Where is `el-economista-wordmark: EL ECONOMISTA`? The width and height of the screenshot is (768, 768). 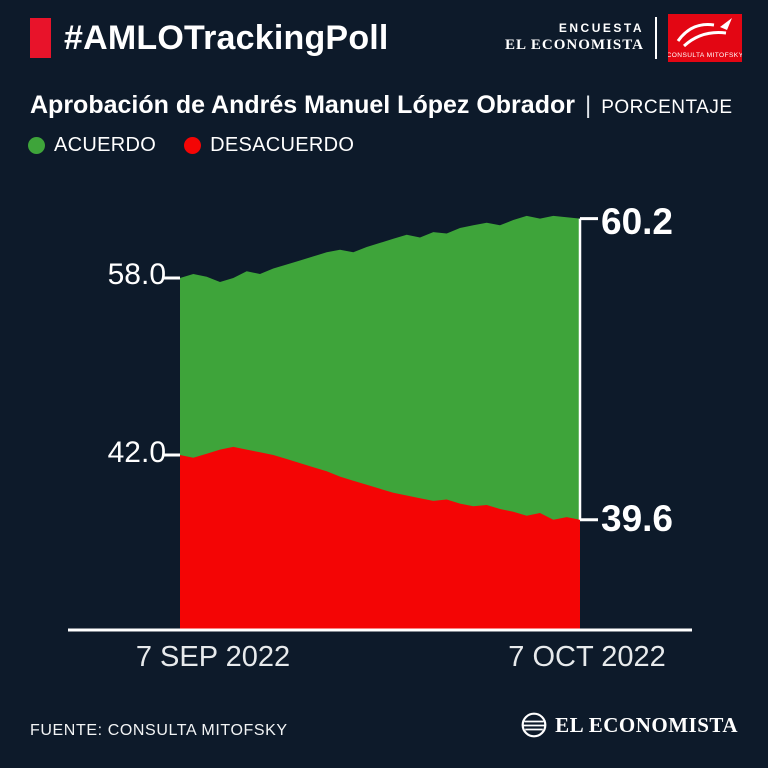
el-economista-wordmark: EL ECONOMISTA is located at coordinates (646, 724).